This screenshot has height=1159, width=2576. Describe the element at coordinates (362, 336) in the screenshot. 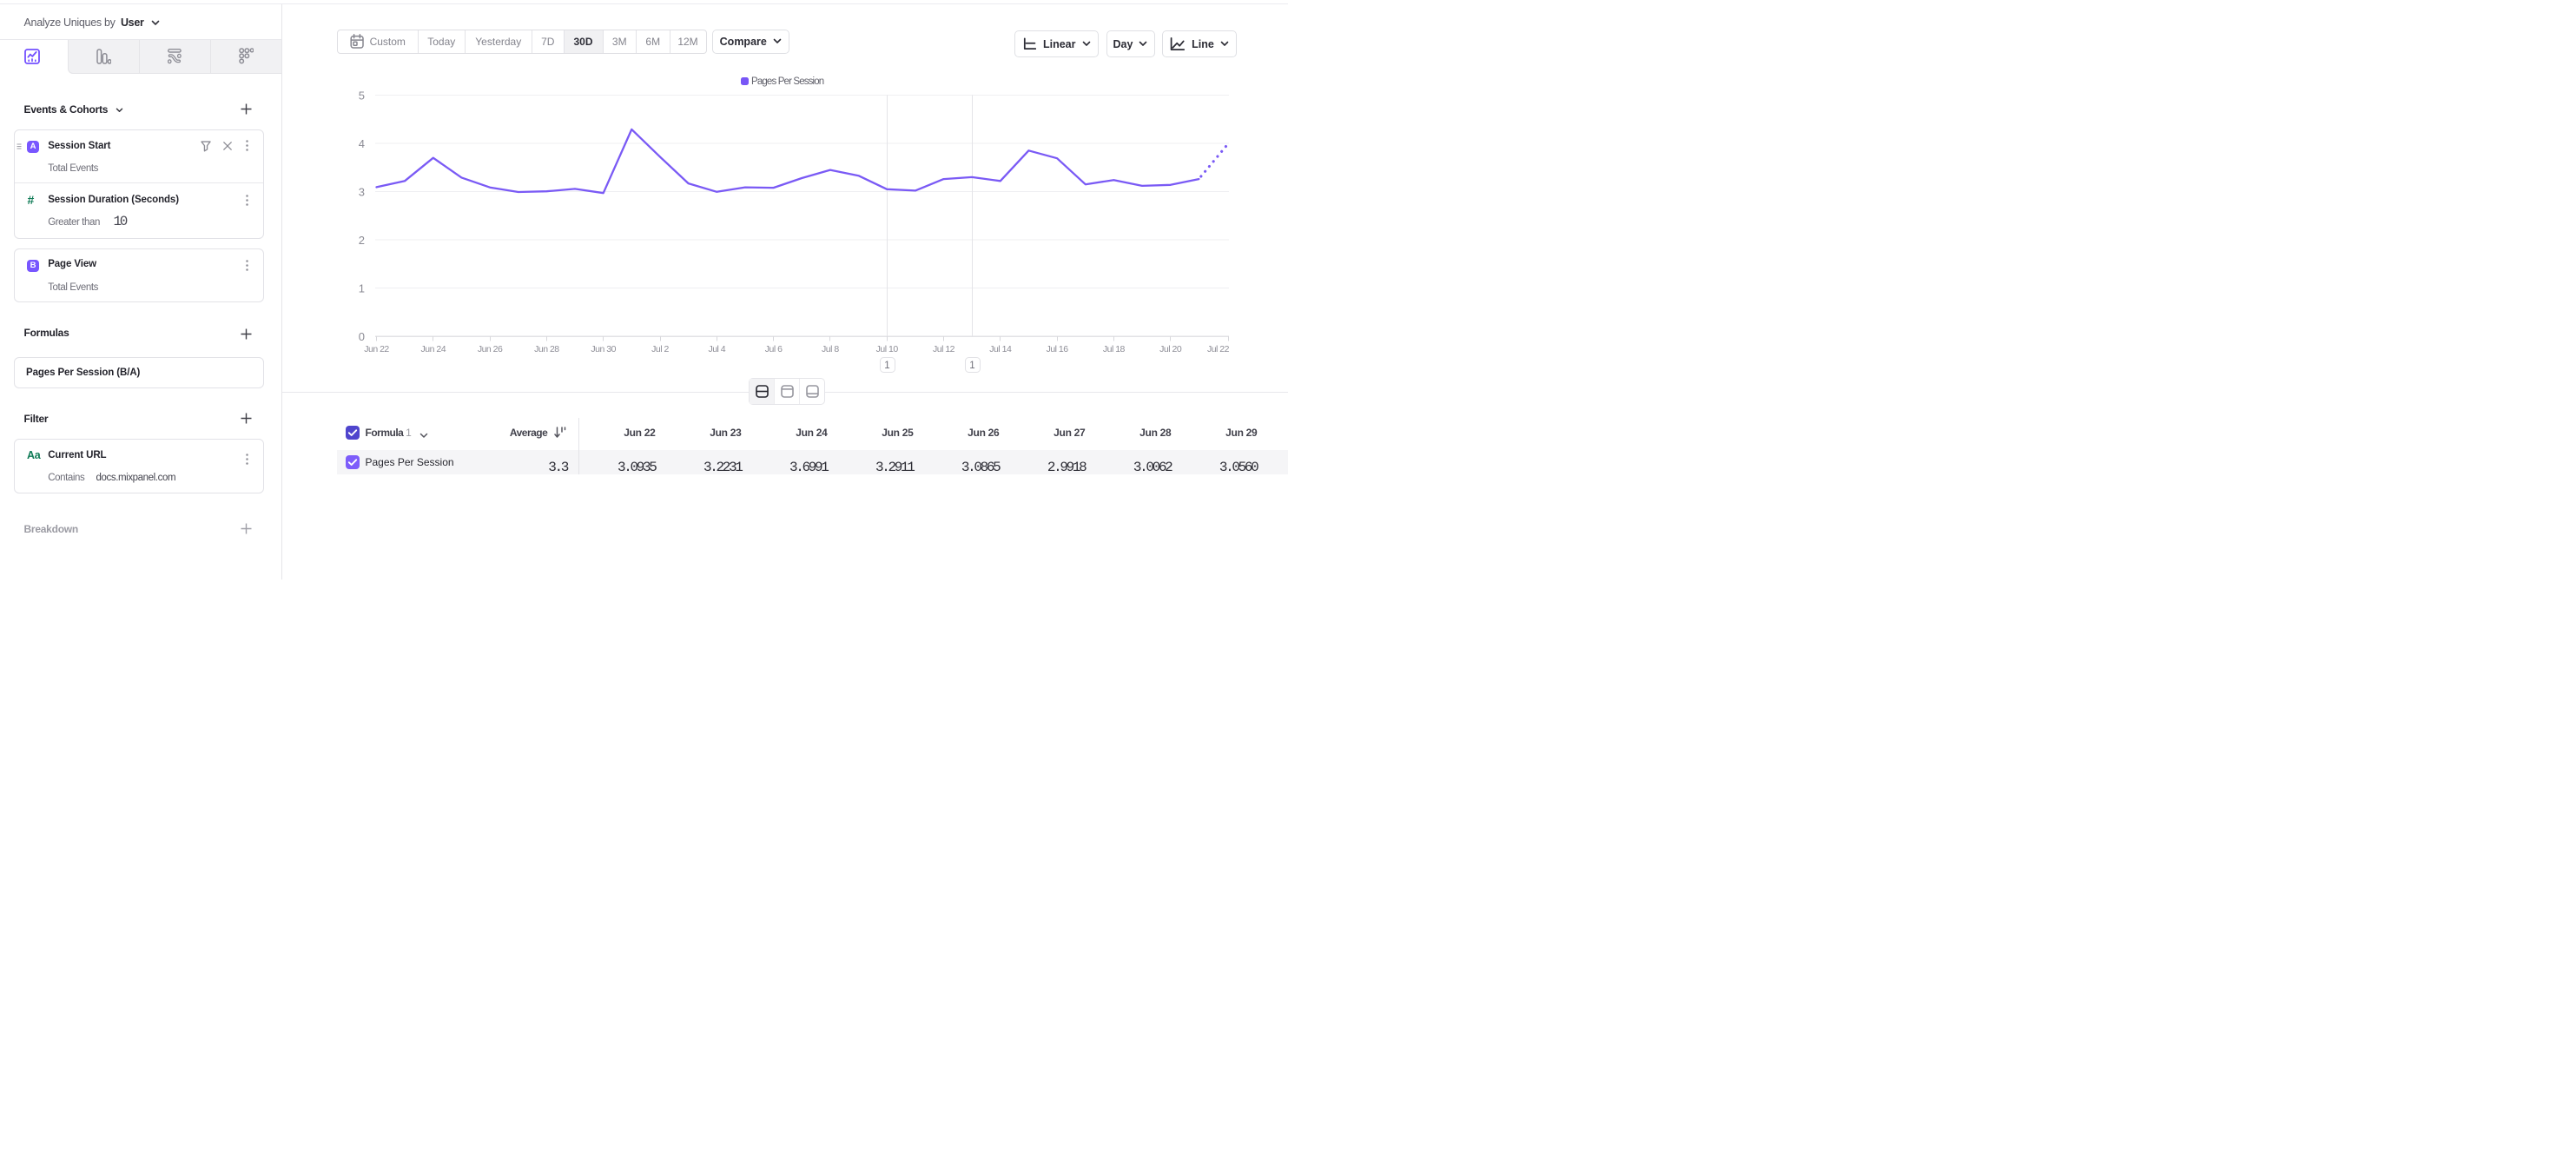

I see `svg-text: 0` at that location.